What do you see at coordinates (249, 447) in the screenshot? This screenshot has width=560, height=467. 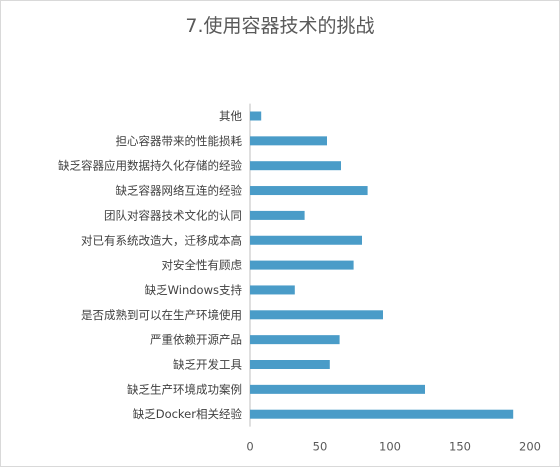 I see `x-tick-label: 0` at bounding box center [249, 447].